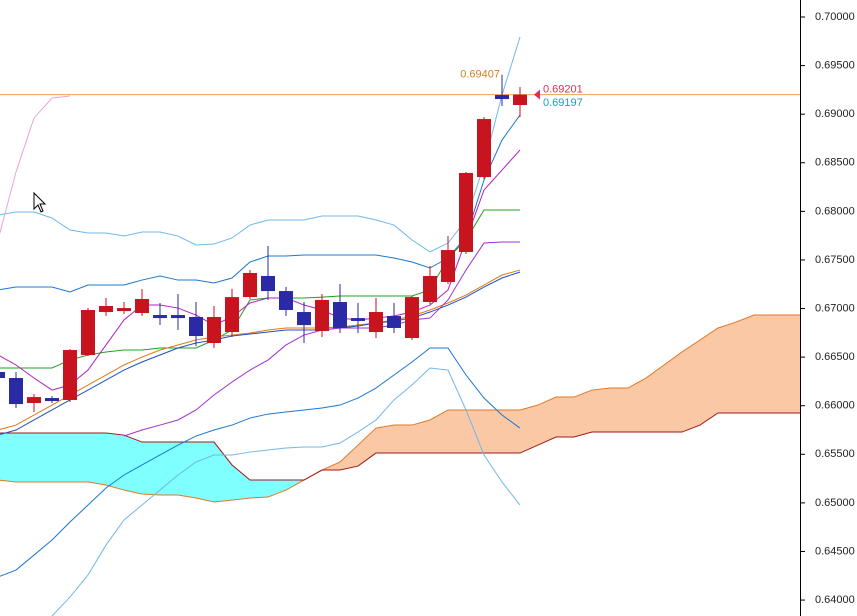  What do you see at coordinates (835, 406) in the screenshot?
I see `y-tick-label: 0.66000` at bounding box center [835, 406].